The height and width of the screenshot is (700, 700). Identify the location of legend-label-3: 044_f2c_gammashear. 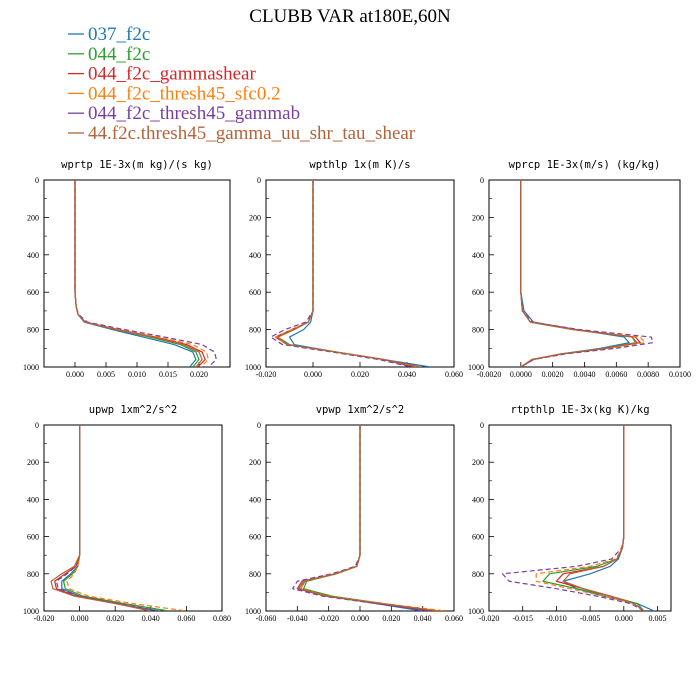
(172, 74).